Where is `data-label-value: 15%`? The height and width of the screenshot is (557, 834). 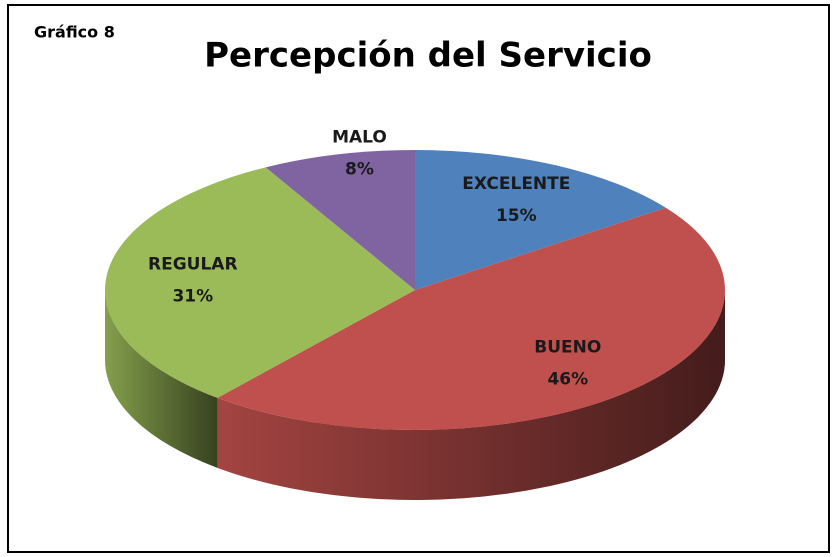 data-label-value: 15% is located at coordinates (516, 216).